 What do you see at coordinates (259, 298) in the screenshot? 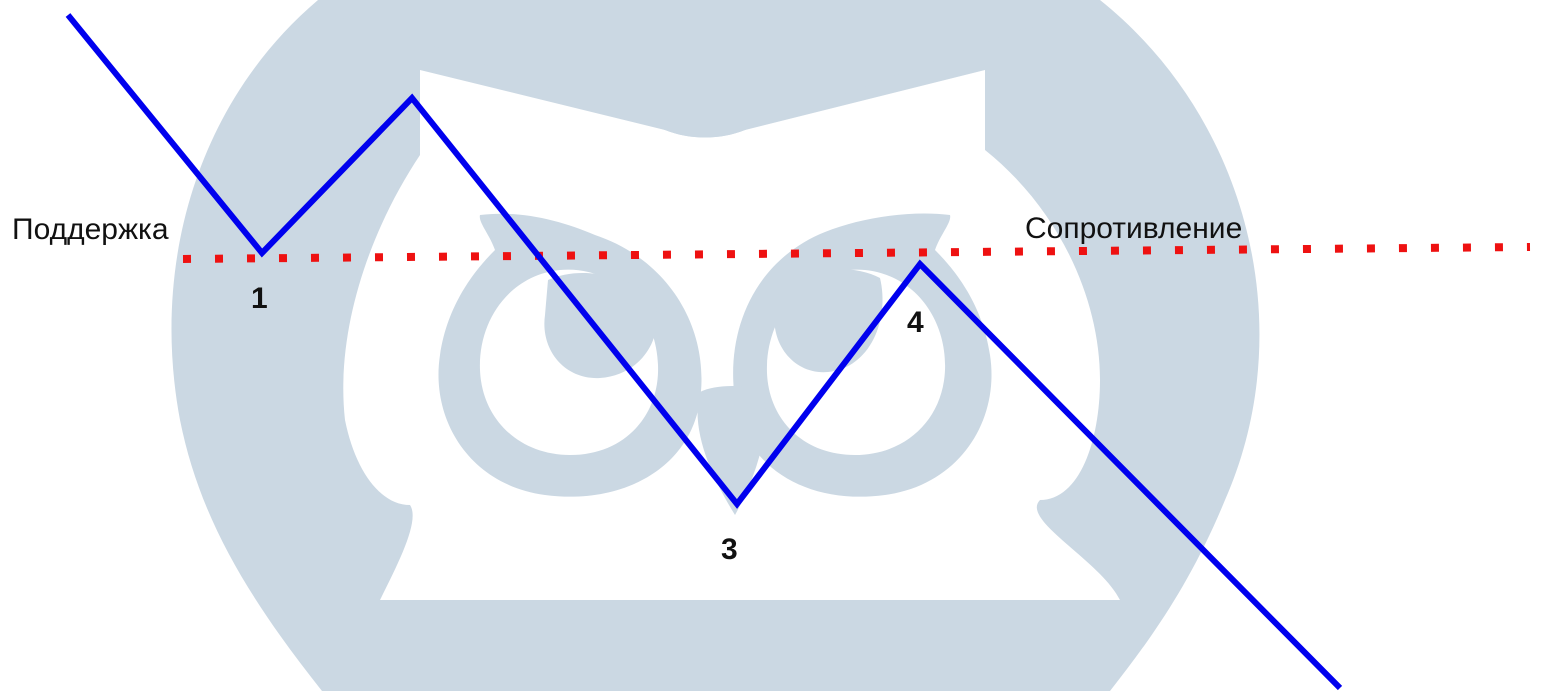
I see `point-label-1: 1` at bounding box center [259, 298].